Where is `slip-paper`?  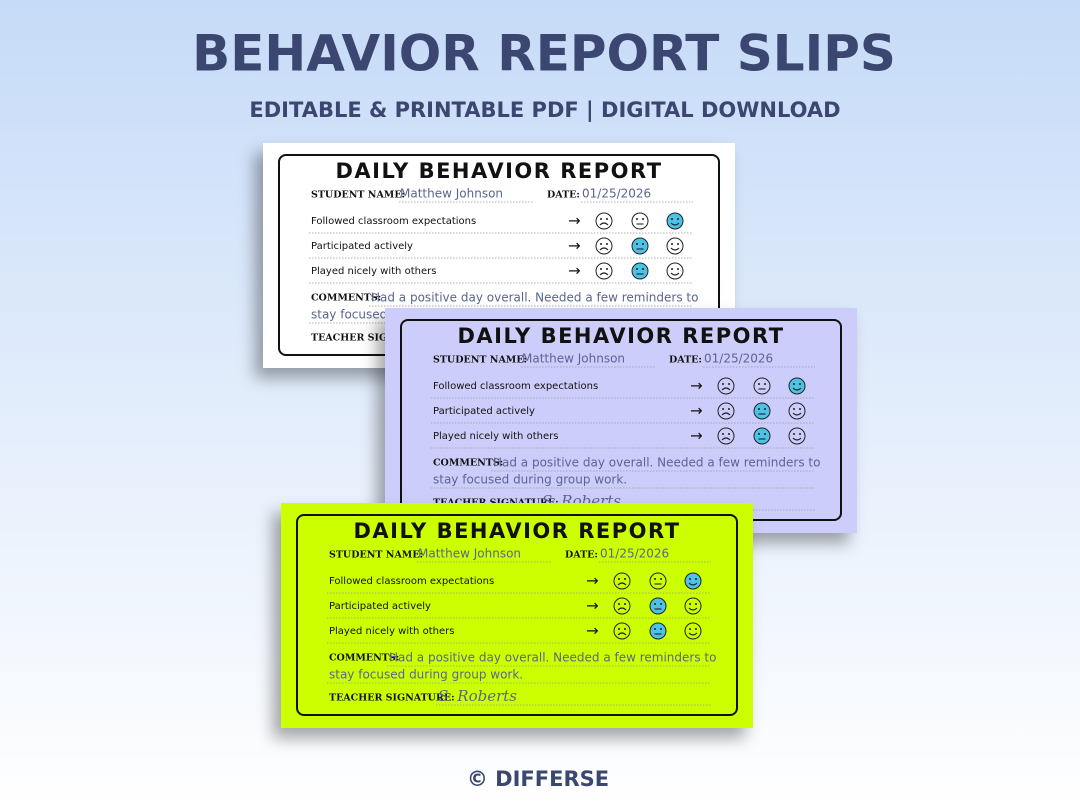
slip-paper is located at coordinates (621, 420).